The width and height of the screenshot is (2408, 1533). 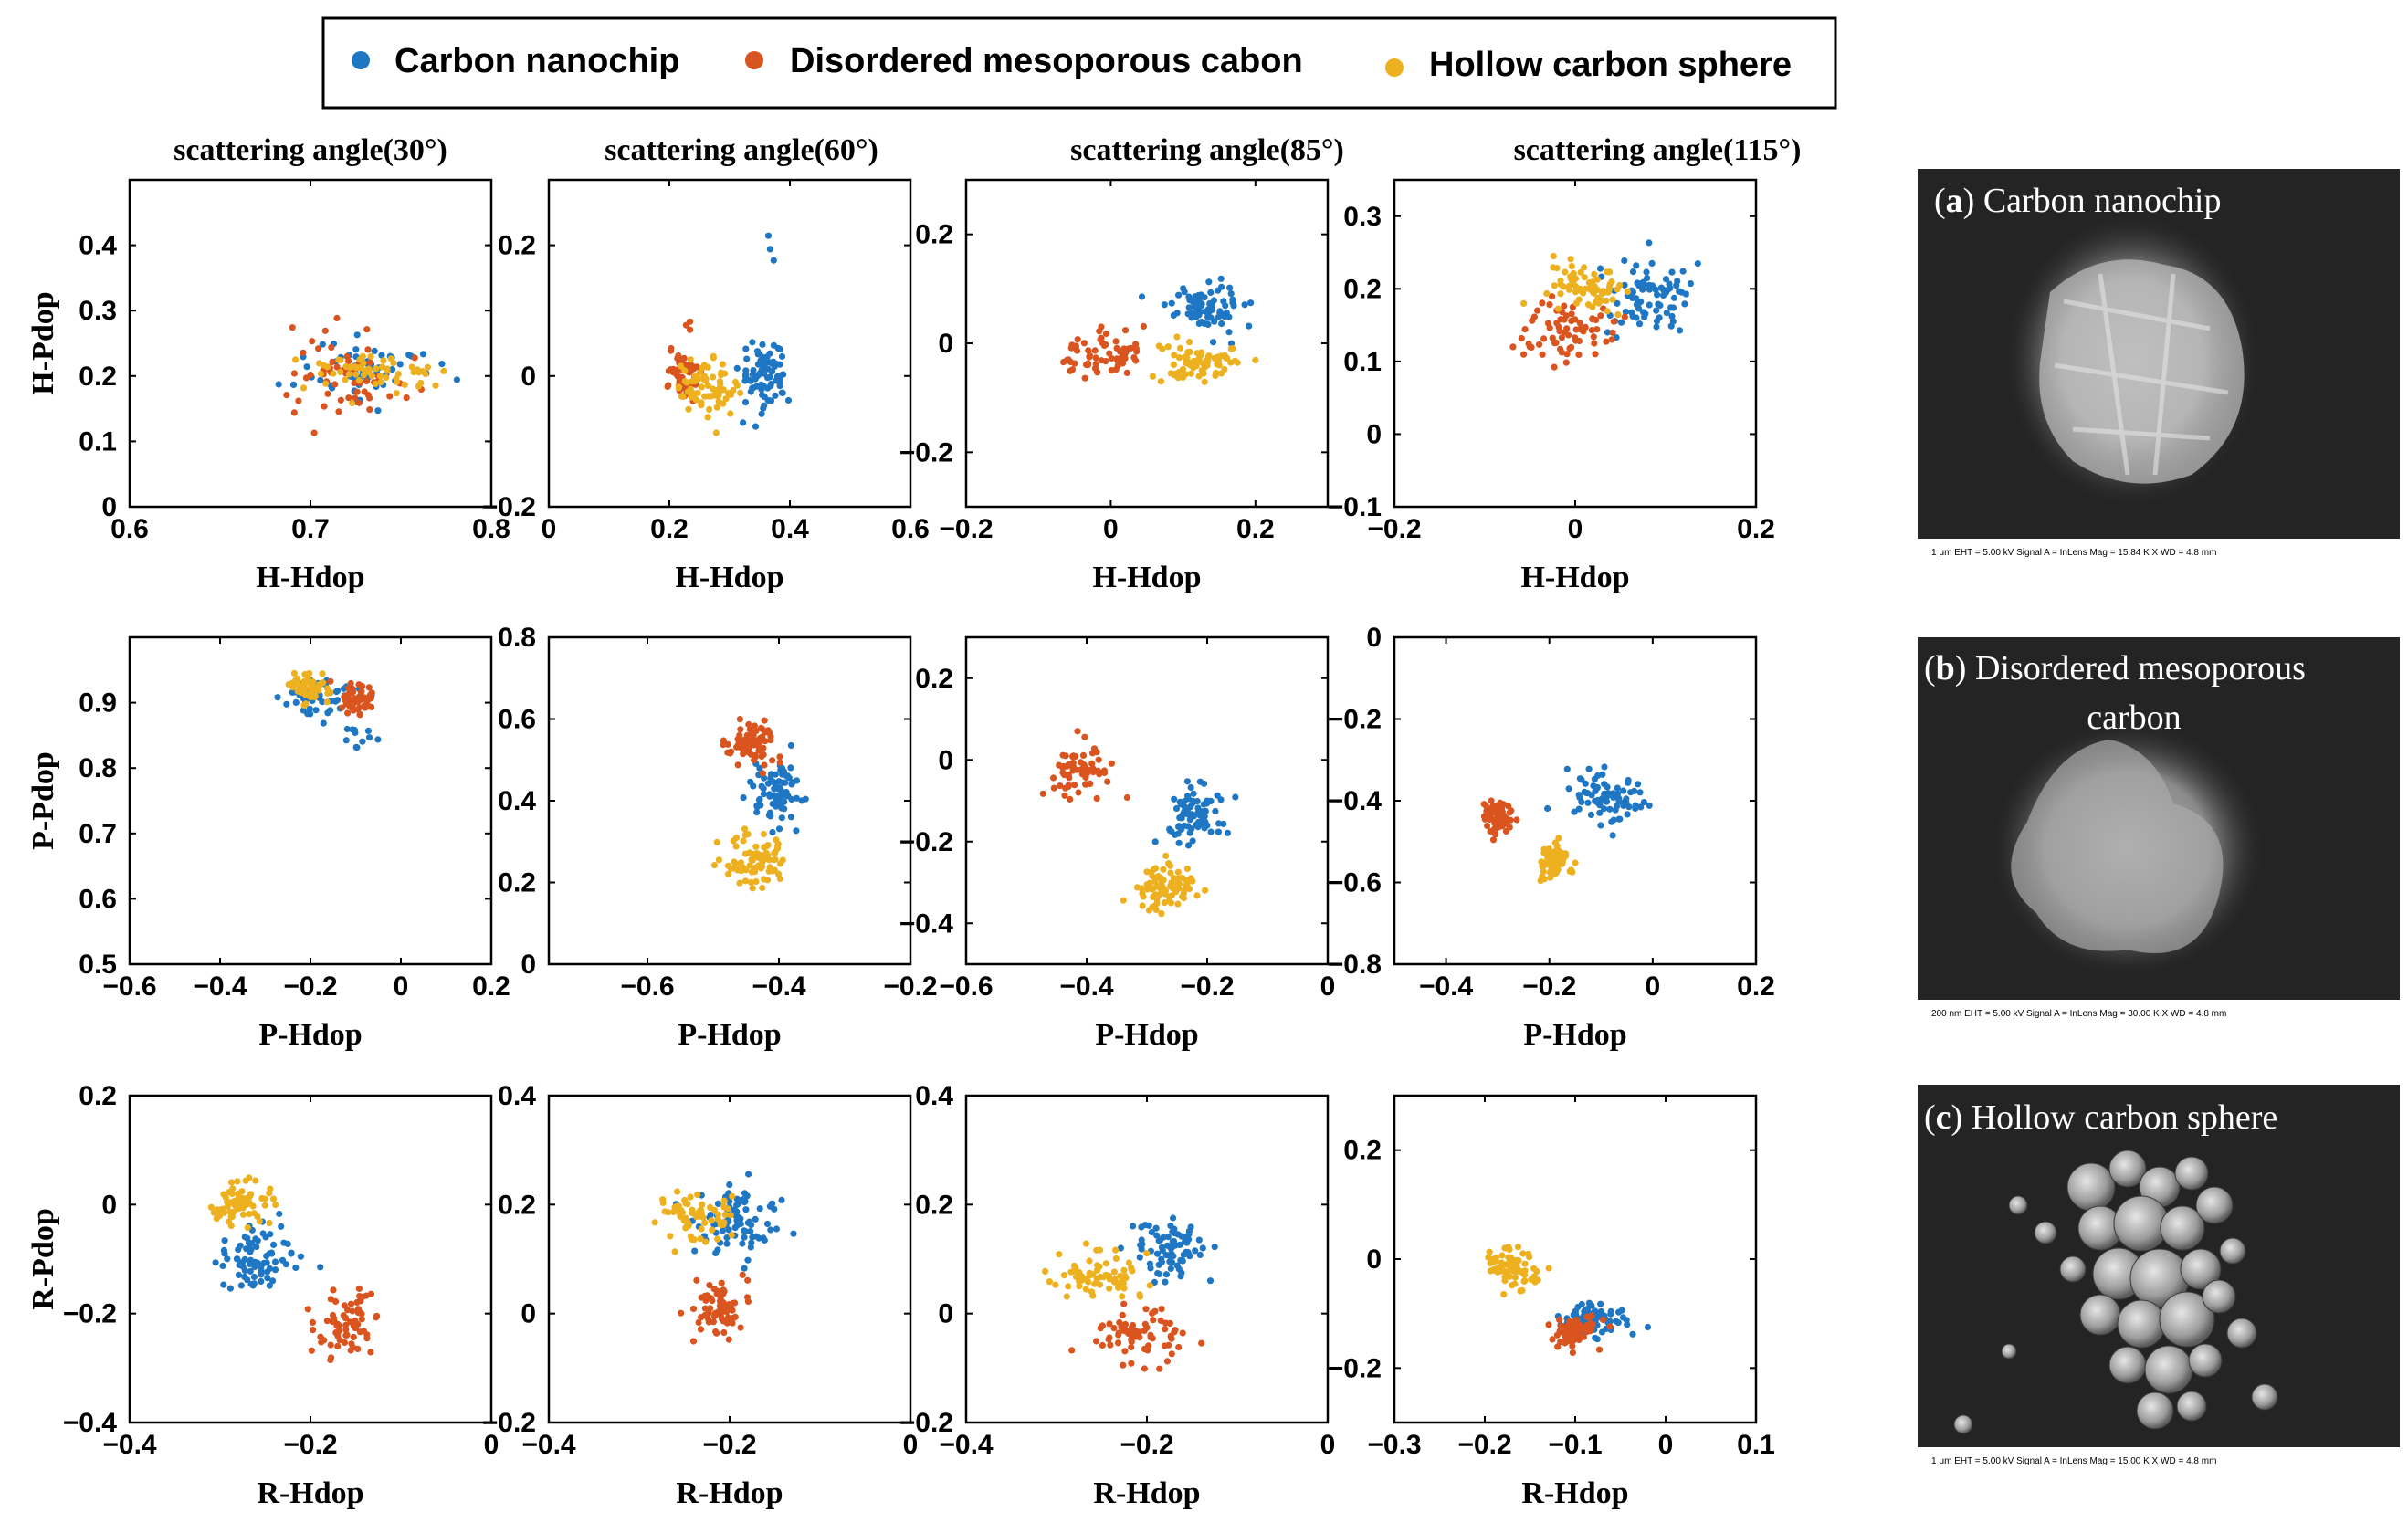 What do you see at coordinates (945, 1314) in the screenshot?
I see `y-tick-label: 0` at bounding box center [945, 1314].